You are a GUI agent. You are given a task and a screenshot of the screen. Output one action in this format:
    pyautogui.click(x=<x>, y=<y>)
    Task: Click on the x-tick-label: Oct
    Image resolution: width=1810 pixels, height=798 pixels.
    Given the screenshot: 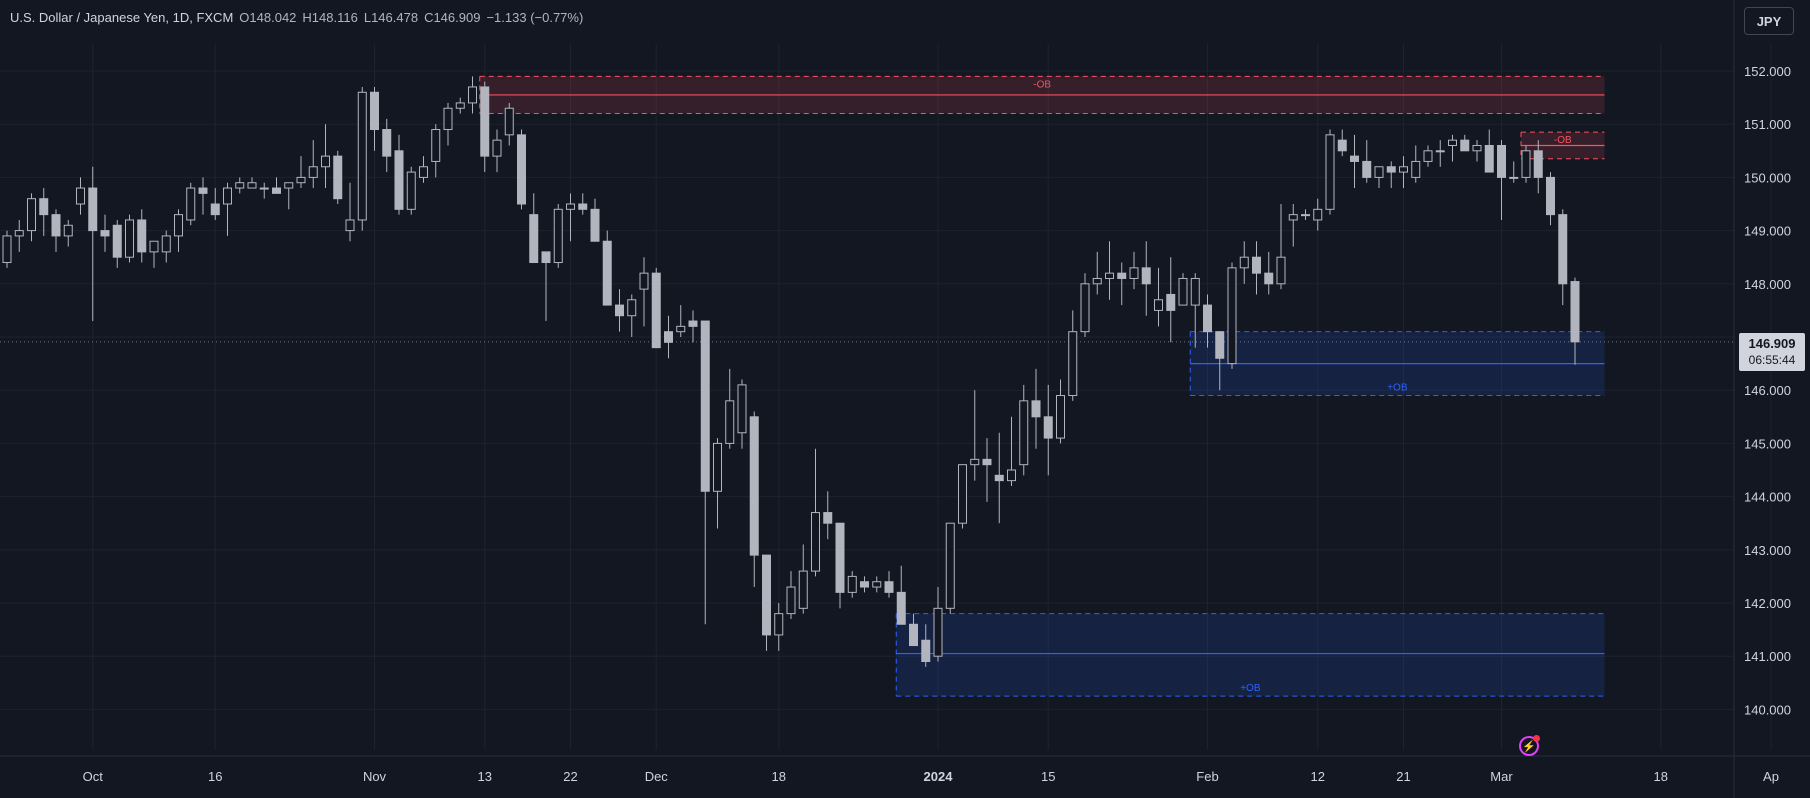 What is the action you would take?
    pyautogui.click(x=93, y=776)
    